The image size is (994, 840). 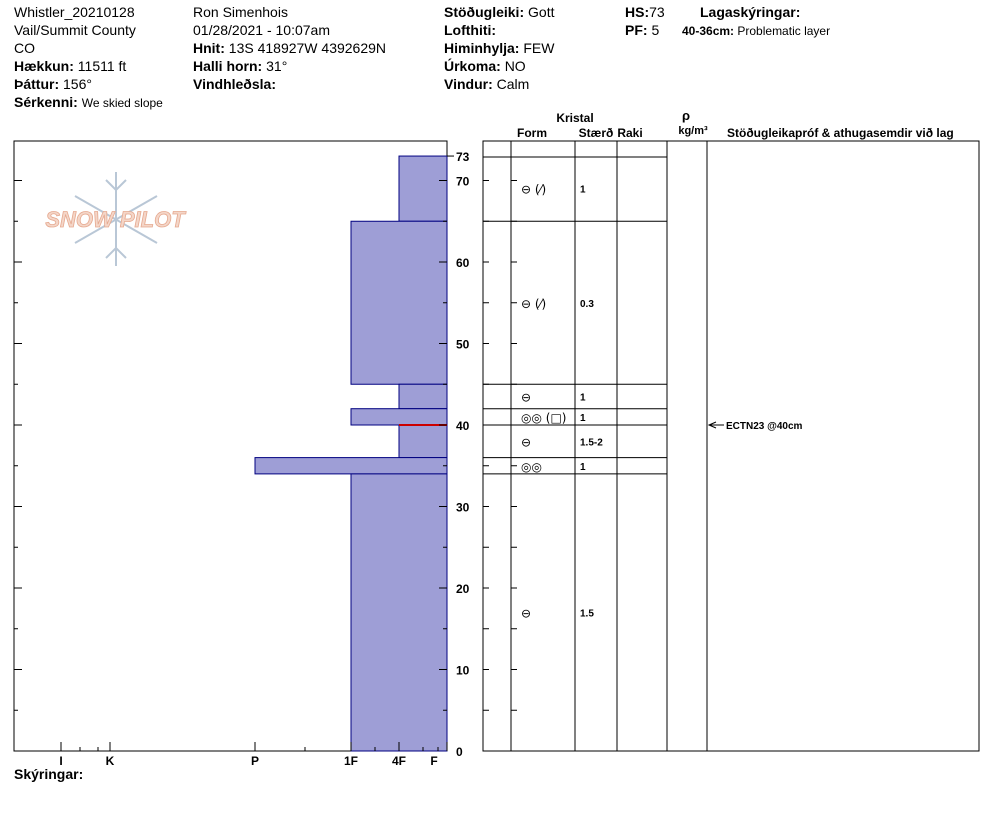 I want to click on header-rho: ρ, so click(x=686, y=115).